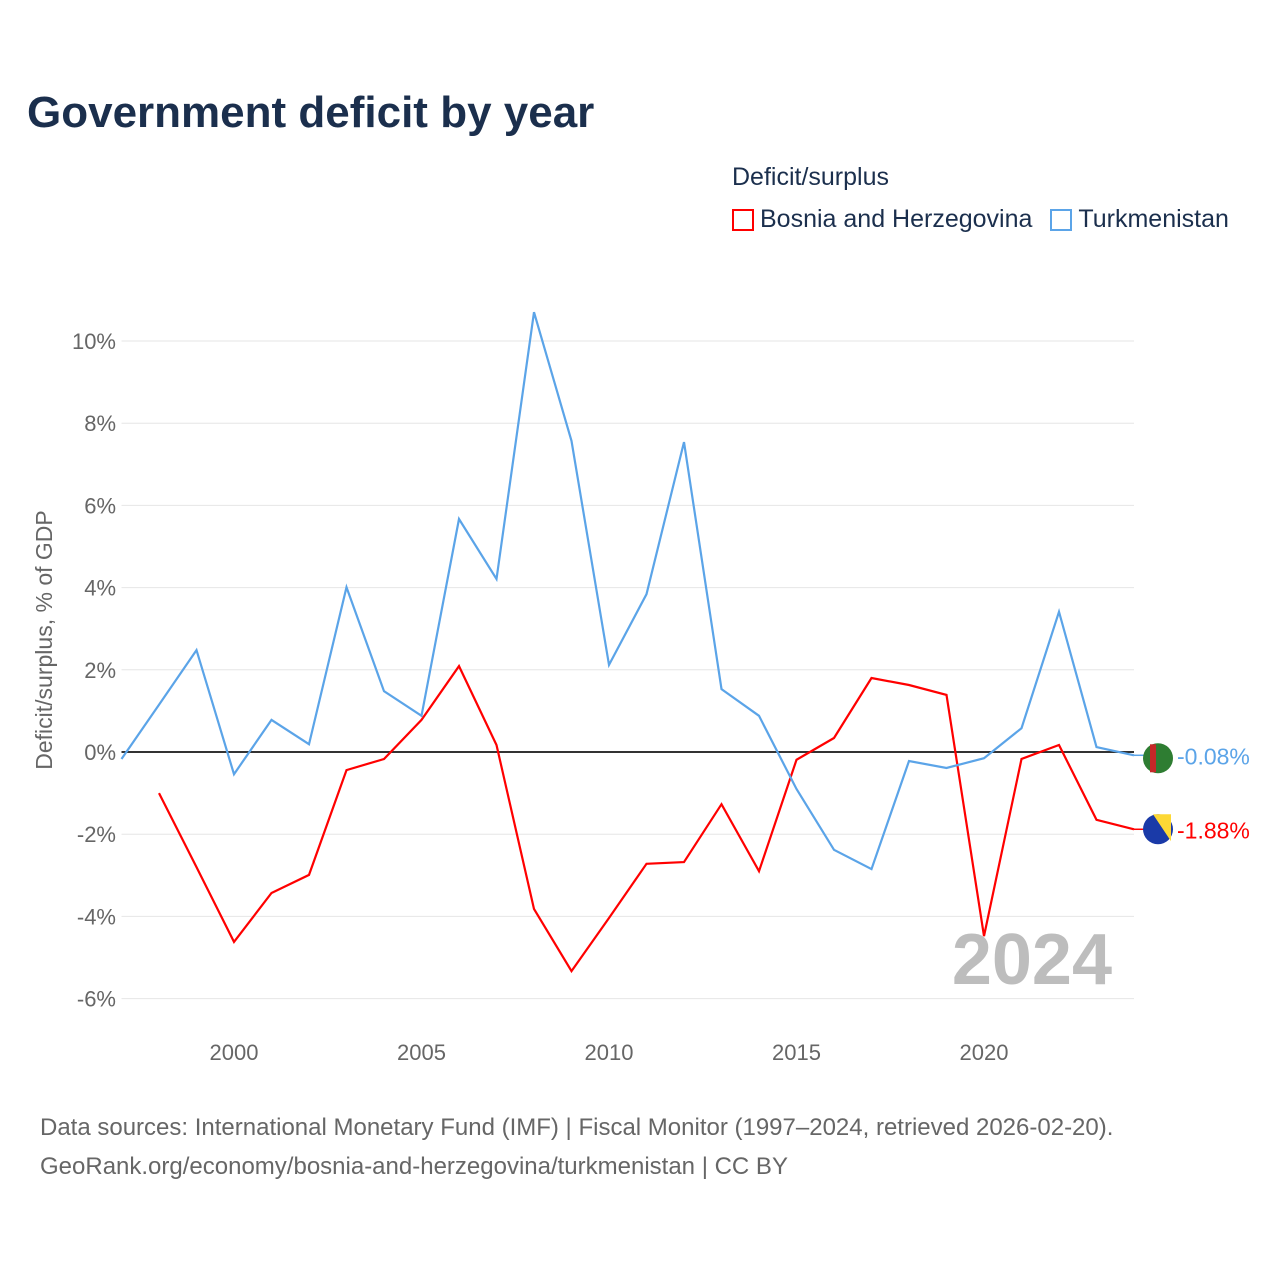 This screenshot has height=1280, width=1280. What do you see at coordinates (609, 1052) in the screenshot?
I see `x-tick-label: 2010` at bounding box center [609, 1052].